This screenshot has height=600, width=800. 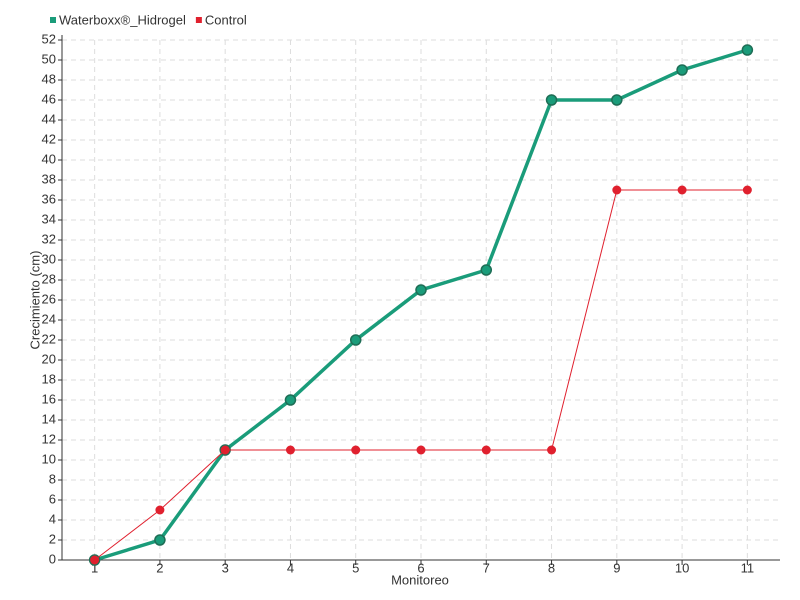 I want to click on x-tick-label: 5, so click(x=355, y=567).